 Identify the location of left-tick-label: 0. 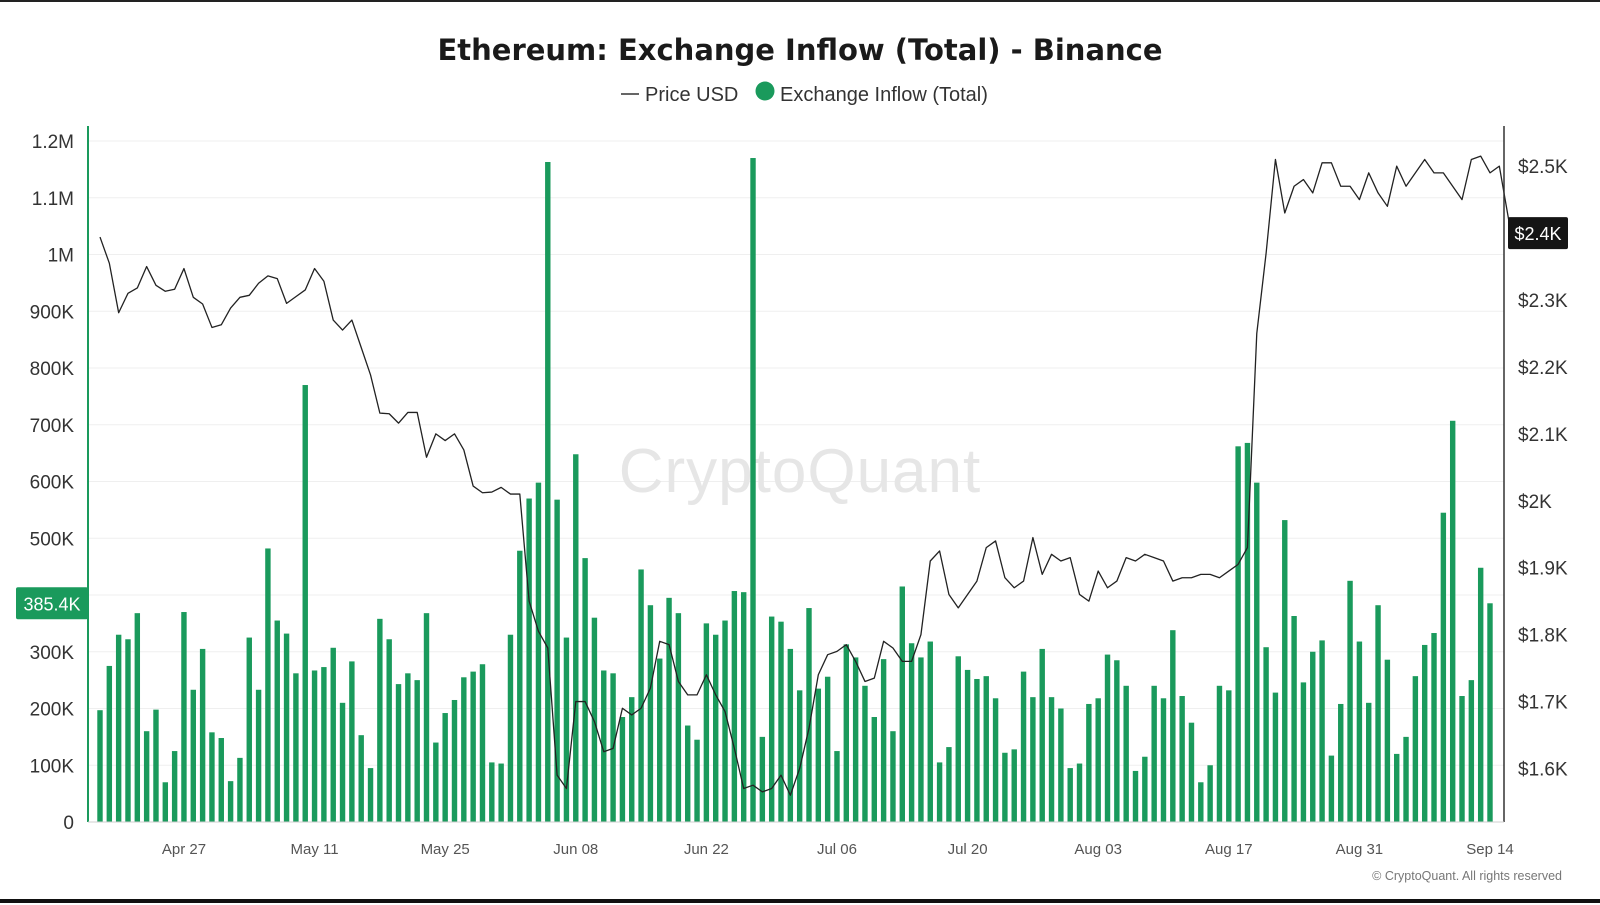
(68, 823).